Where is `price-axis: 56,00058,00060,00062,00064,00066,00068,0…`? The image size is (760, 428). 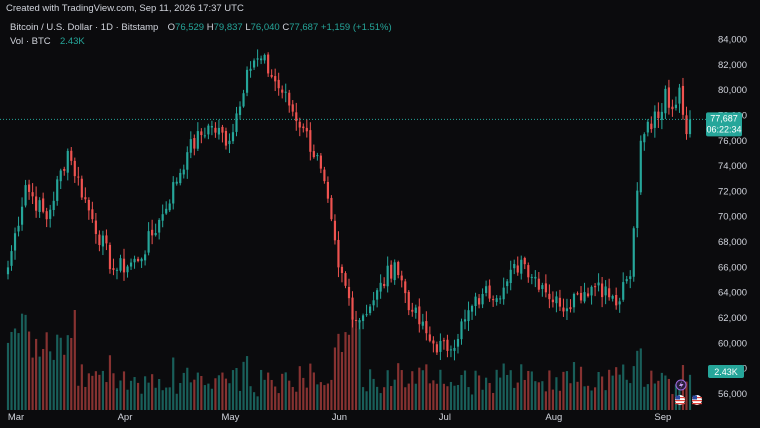
price-axis: 56,00058,00060,00062,00064,00066,00068,0… is located at coordinates (732, 217).